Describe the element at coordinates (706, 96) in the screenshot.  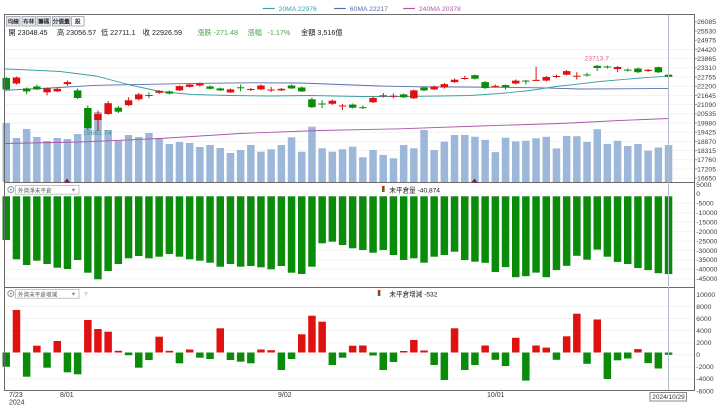
I see `svg-text: 21645` at that location.